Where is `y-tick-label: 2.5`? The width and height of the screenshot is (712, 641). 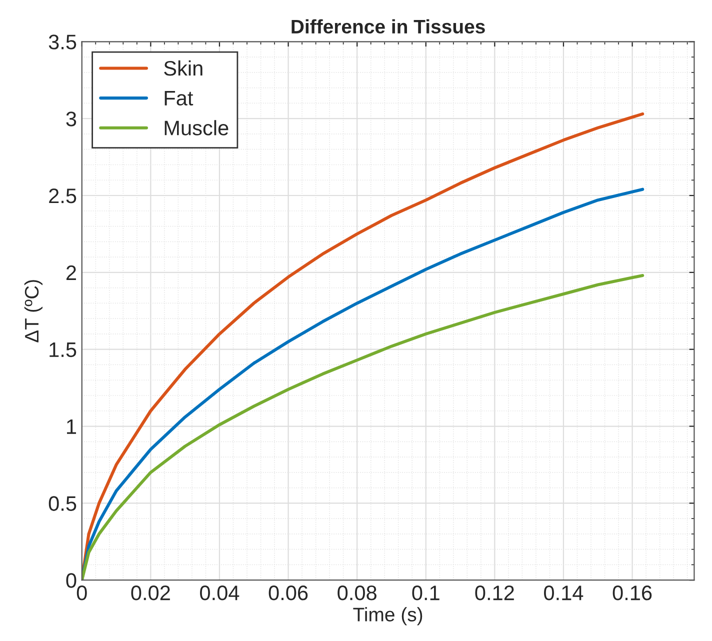
y-tick-label: 2.5 is located at coordinates (62, 196).